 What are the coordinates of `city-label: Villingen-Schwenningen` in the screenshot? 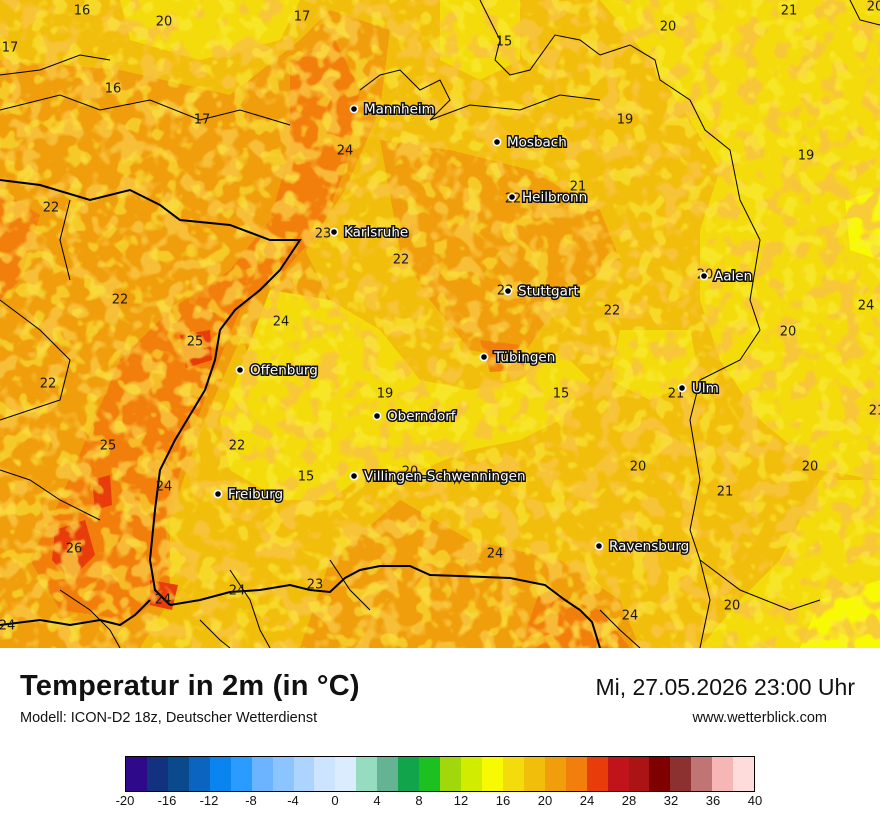 It's located at (445, 477).